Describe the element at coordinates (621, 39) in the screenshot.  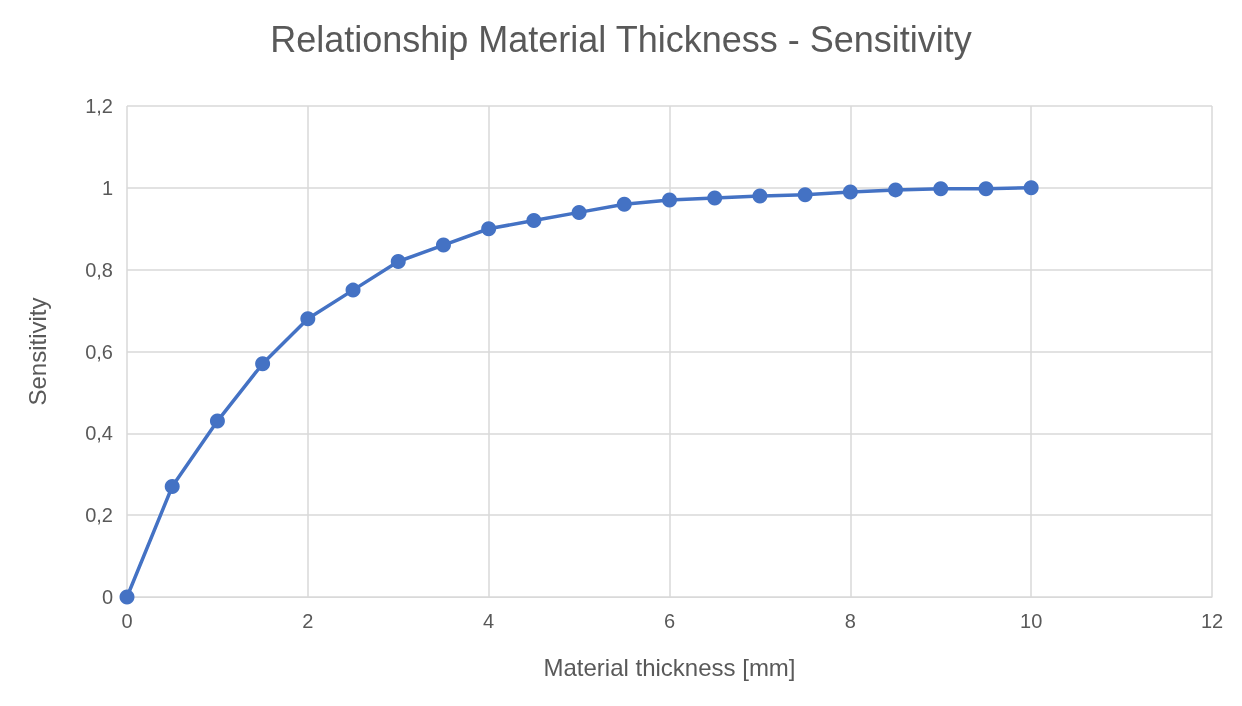
I see `chart-title: Relationship Material Thickness - Sensitivity` at that location.